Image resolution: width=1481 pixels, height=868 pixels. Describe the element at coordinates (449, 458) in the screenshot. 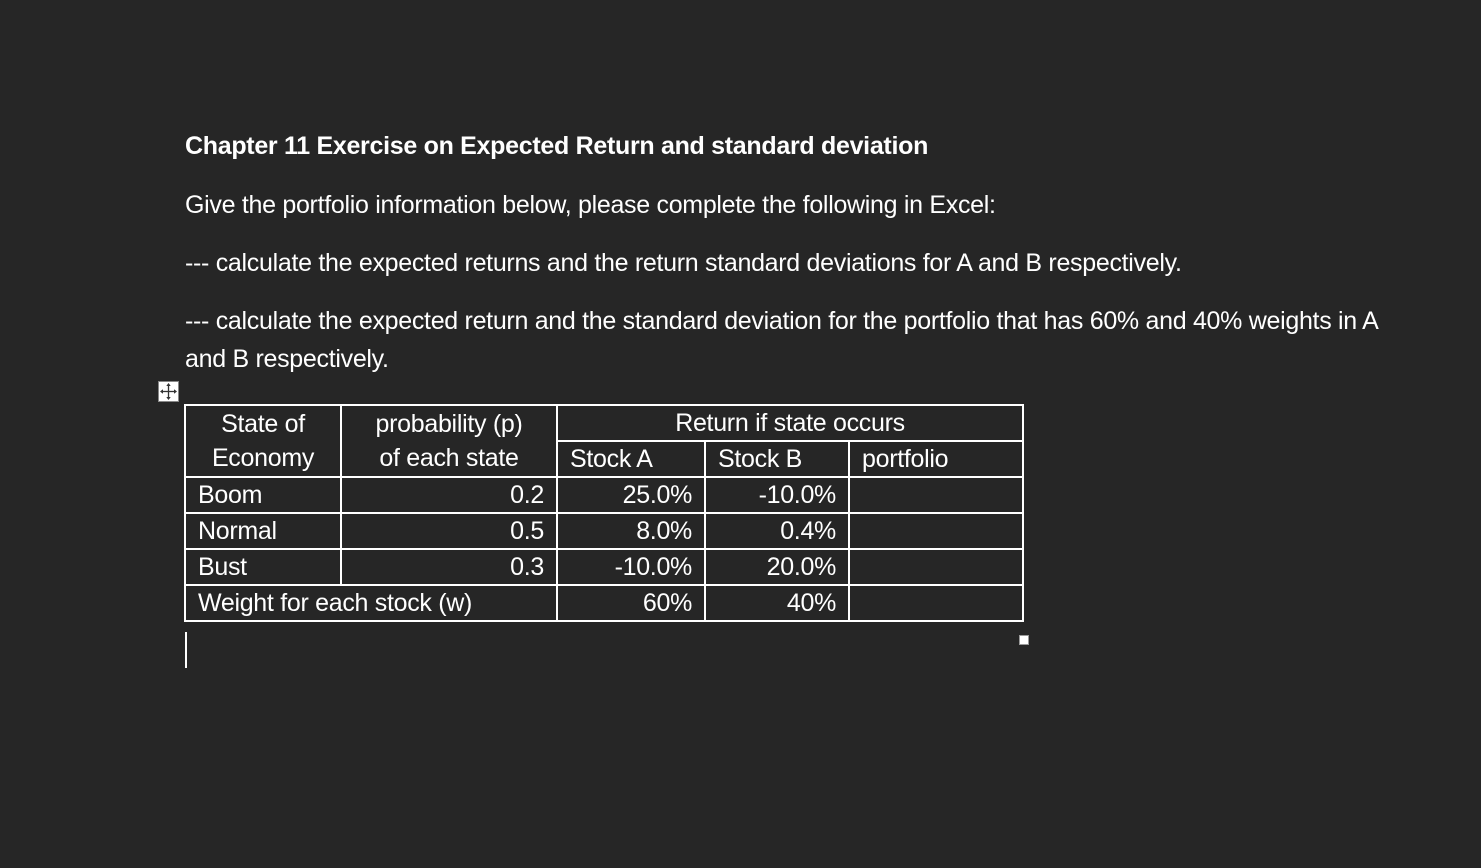

I see `header-prob-line2: of each state` at that location.